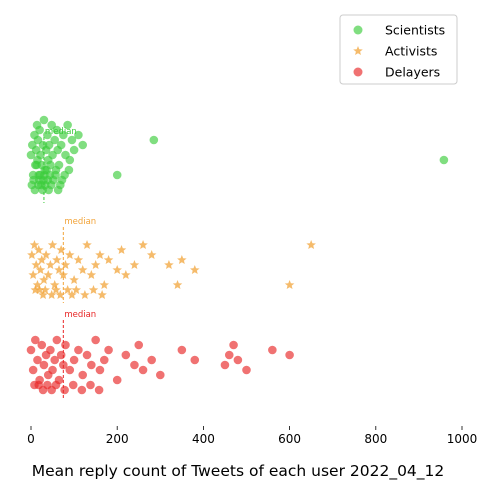  Describe the element at coordinates (358, 72) in the screenshot. I see `legend-marker-delayers` at that location.